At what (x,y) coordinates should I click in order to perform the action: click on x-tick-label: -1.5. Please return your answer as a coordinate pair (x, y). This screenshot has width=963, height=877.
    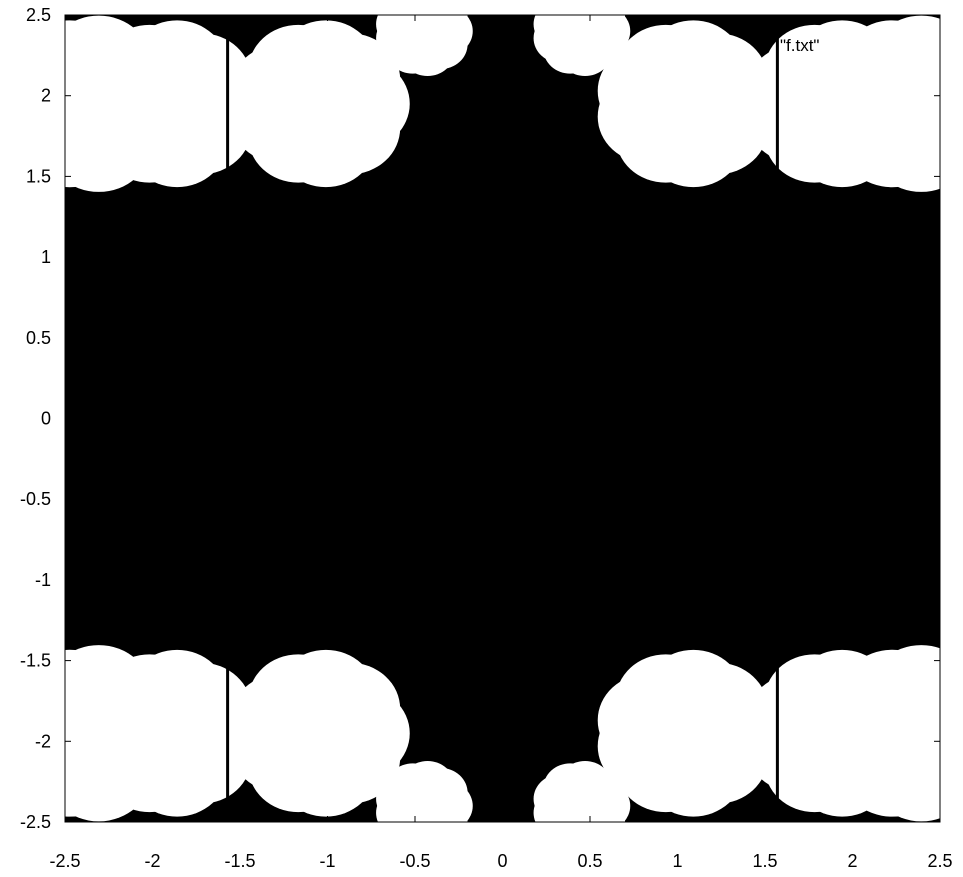
    Looking at the image, I should click on (239, 861).